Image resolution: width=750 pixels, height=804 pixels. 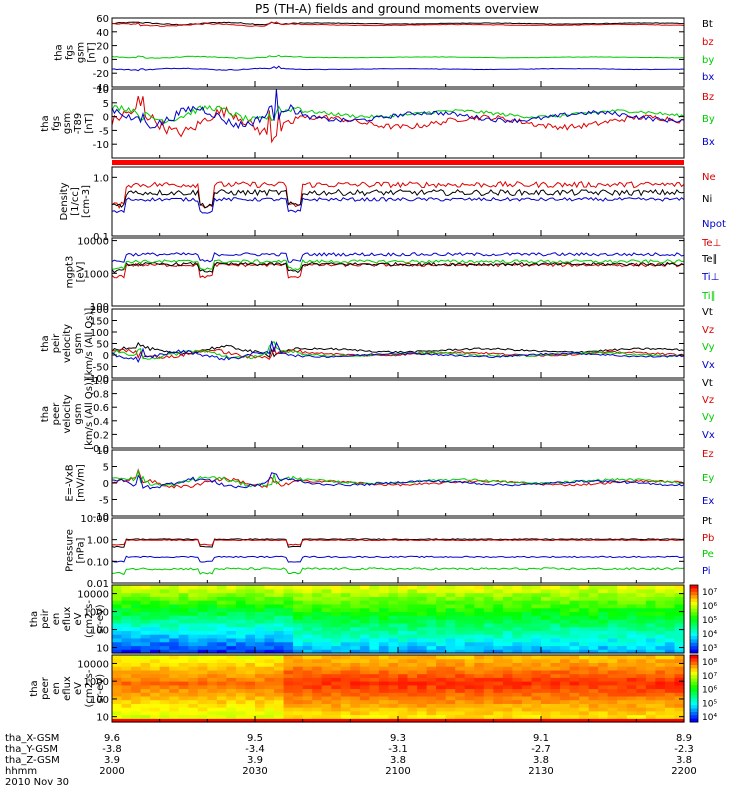 I want to click on x-axis-tick-value: -3.1, so click(x=398, y=749).